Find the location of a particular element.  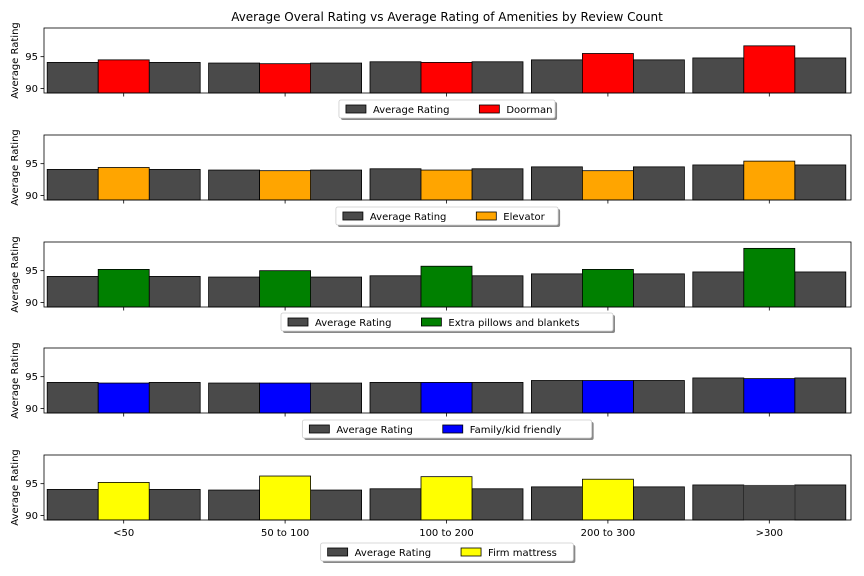

x-tick-label: <50 is located at coordinates (123, 533).